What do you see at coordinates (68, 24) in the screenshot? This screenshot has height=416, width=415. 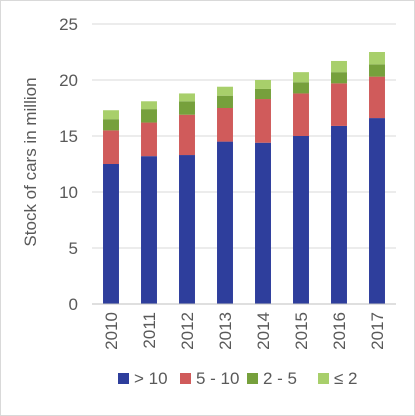 I see `y-tick-label: 25` at bounding box center [68, 24].